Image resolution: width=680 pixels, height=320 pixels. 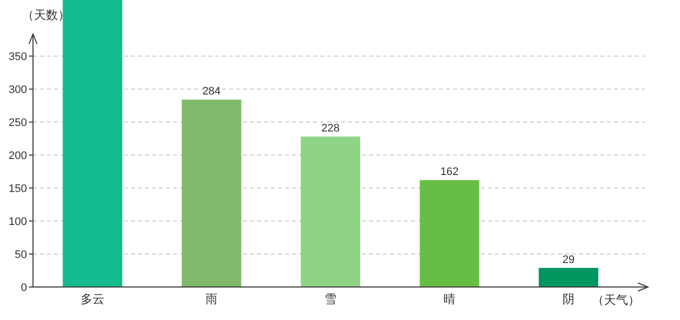 What do you see at coordinates (46, 15) in the screenshot?
I see `y-axis-title: （天数）` at bounding box center [46, 15].